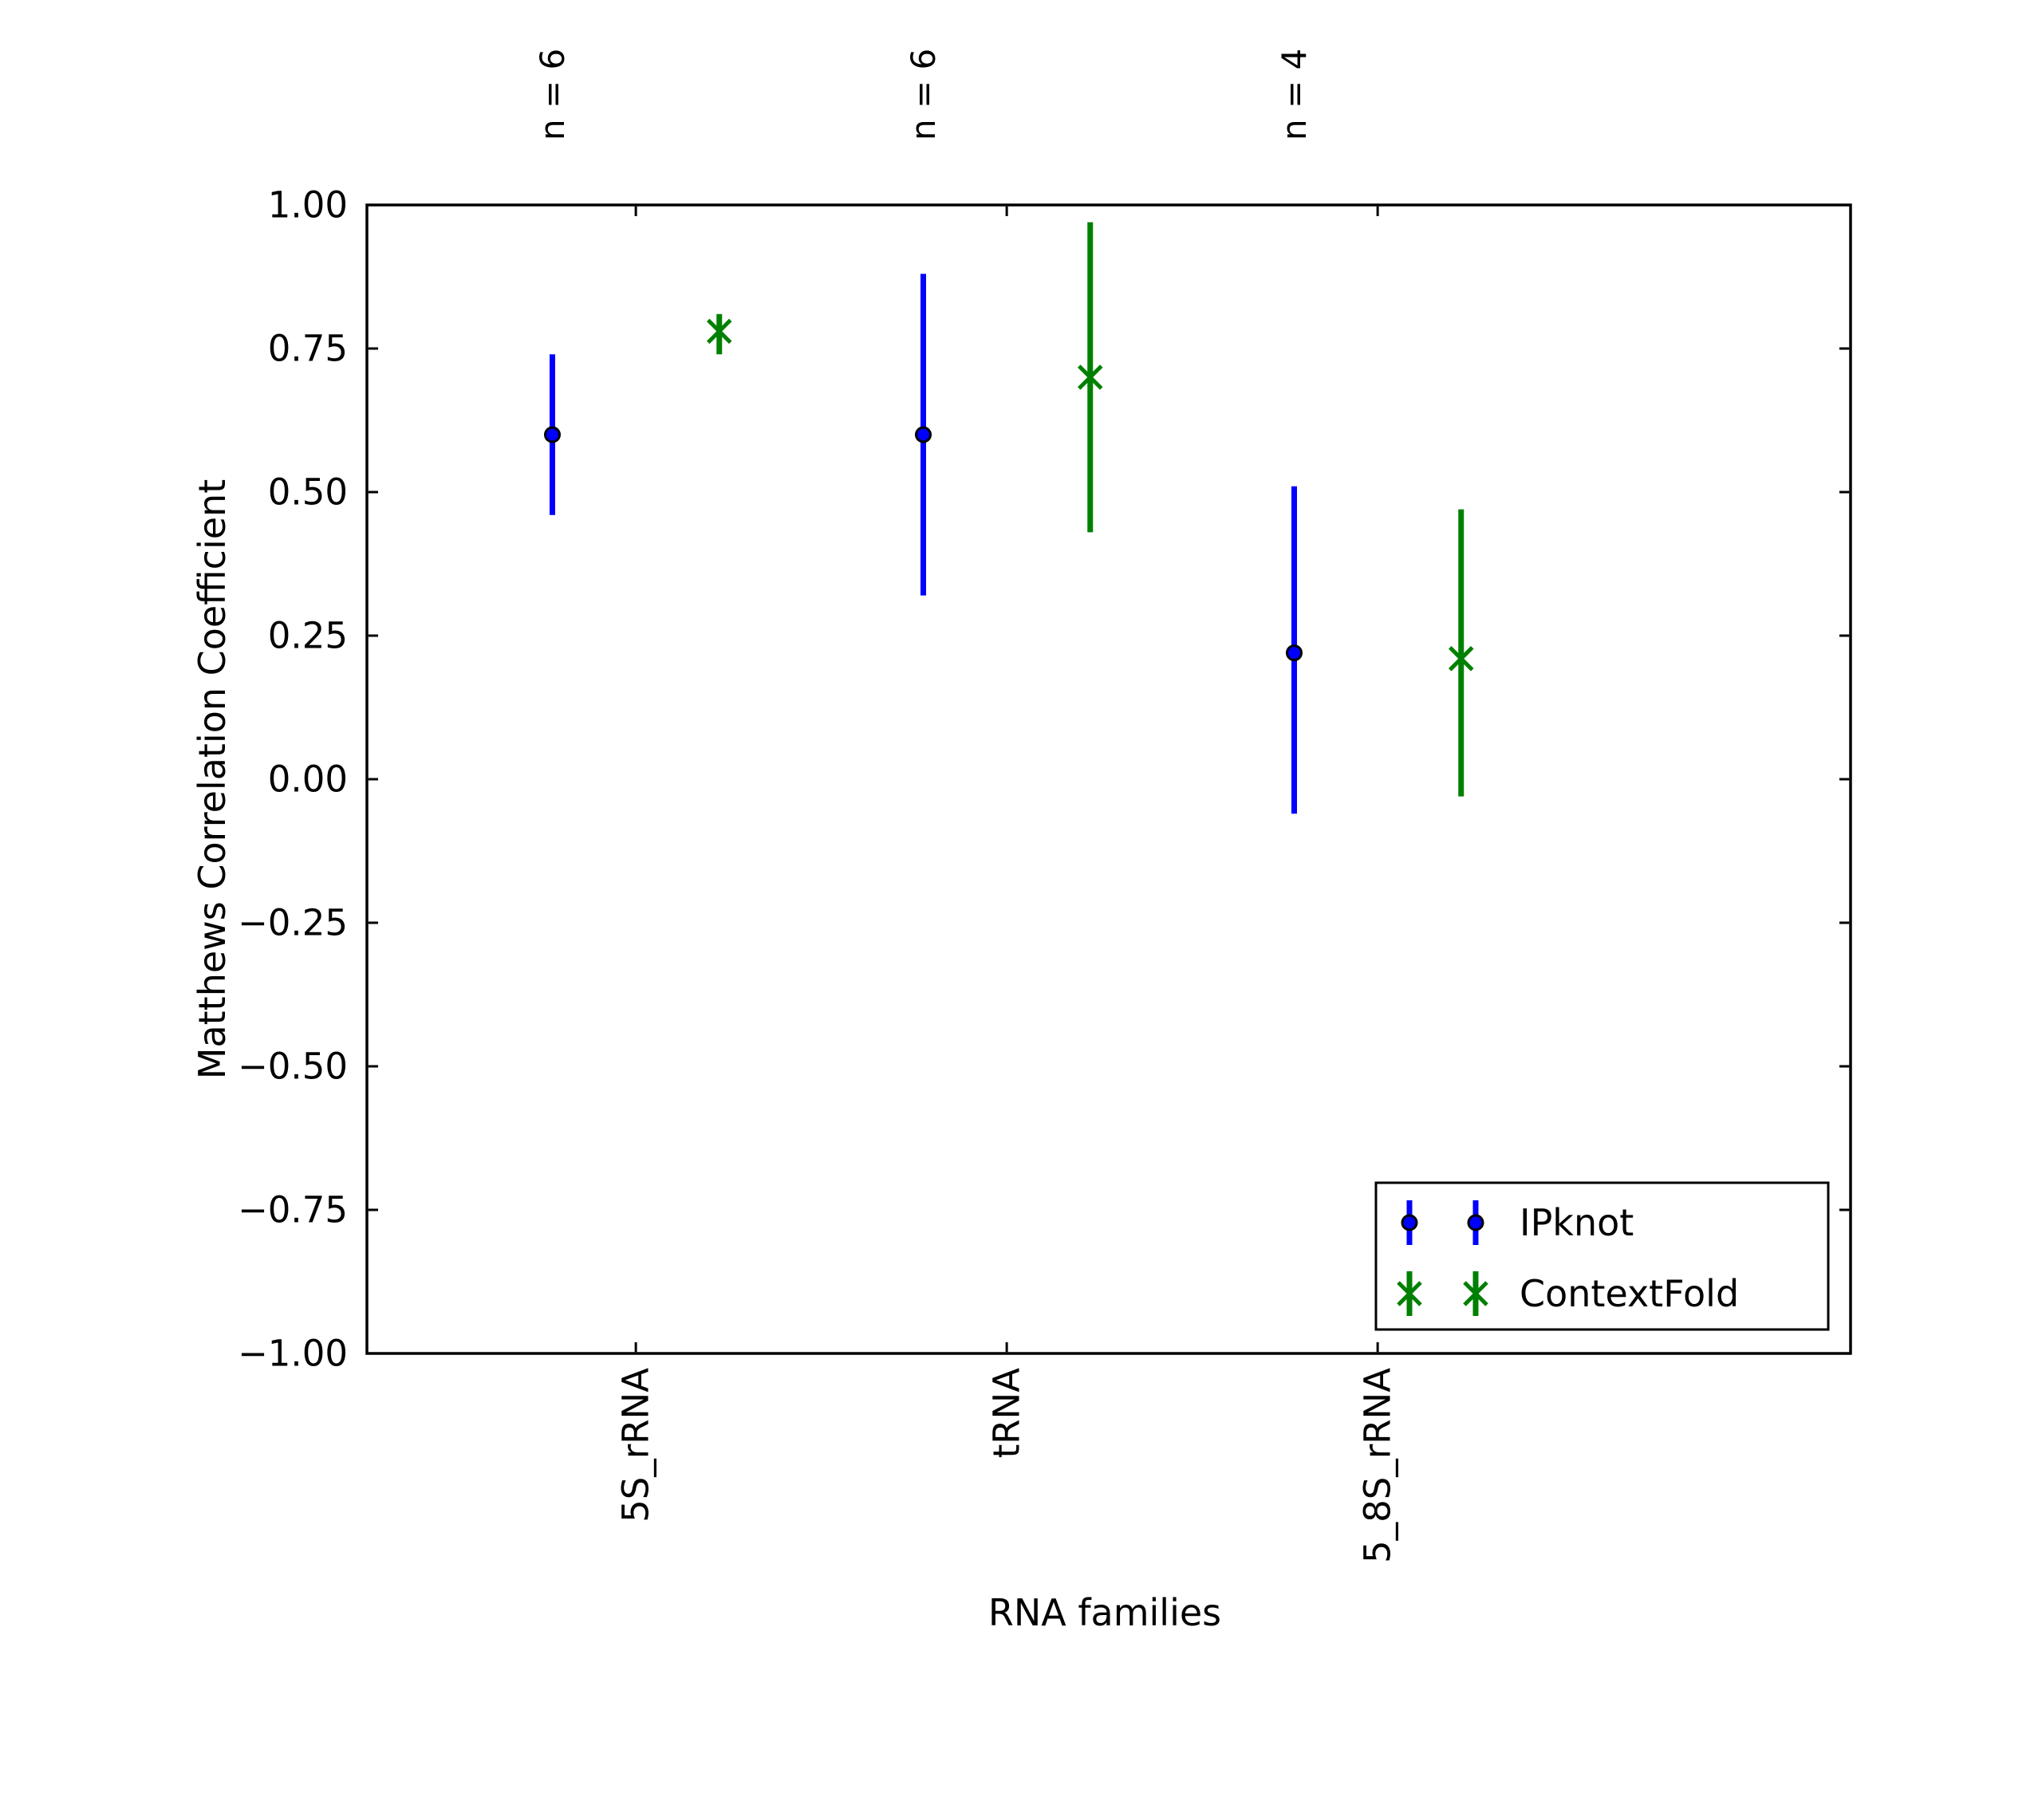 The width and height of the screenshot is (2042, 1820). What do you see at coordinates (1629, 1293) in the screenshot?
I see `legend-label: ContextFold` at bounding box center [1629, 1293].